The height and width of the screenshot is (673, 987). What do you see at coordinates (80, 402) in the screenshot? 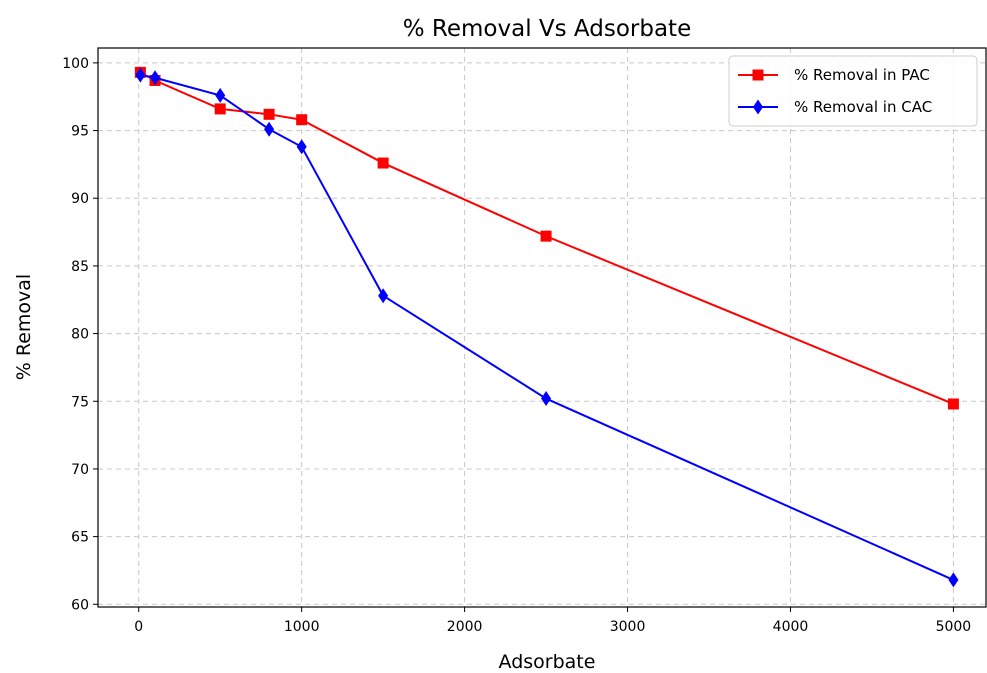
I see `y-tick-label: 75` at bounding box center [80, 402].